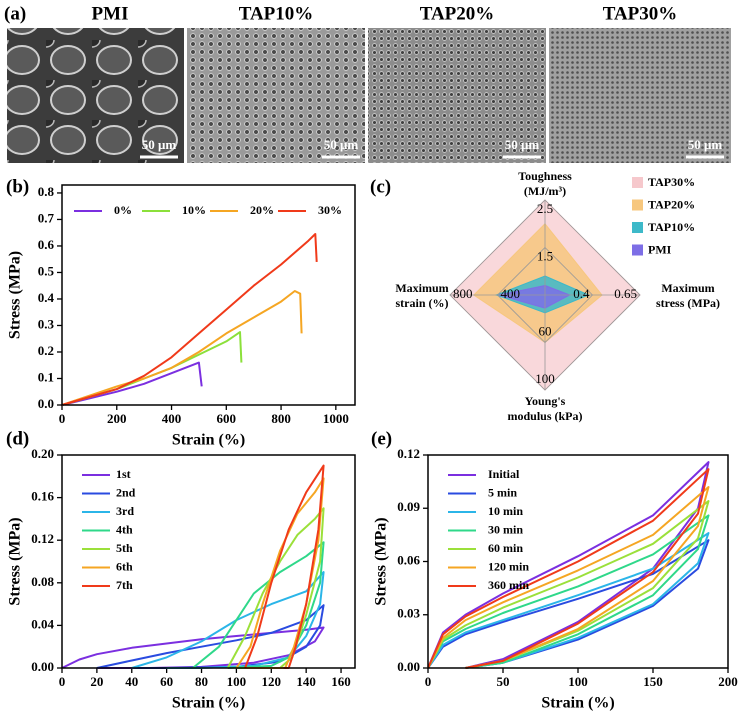 The image size is (740, 722). Describe the element at coordinates (508, 566) in the screenshot. I see `legend-label: 120 min` at that location.